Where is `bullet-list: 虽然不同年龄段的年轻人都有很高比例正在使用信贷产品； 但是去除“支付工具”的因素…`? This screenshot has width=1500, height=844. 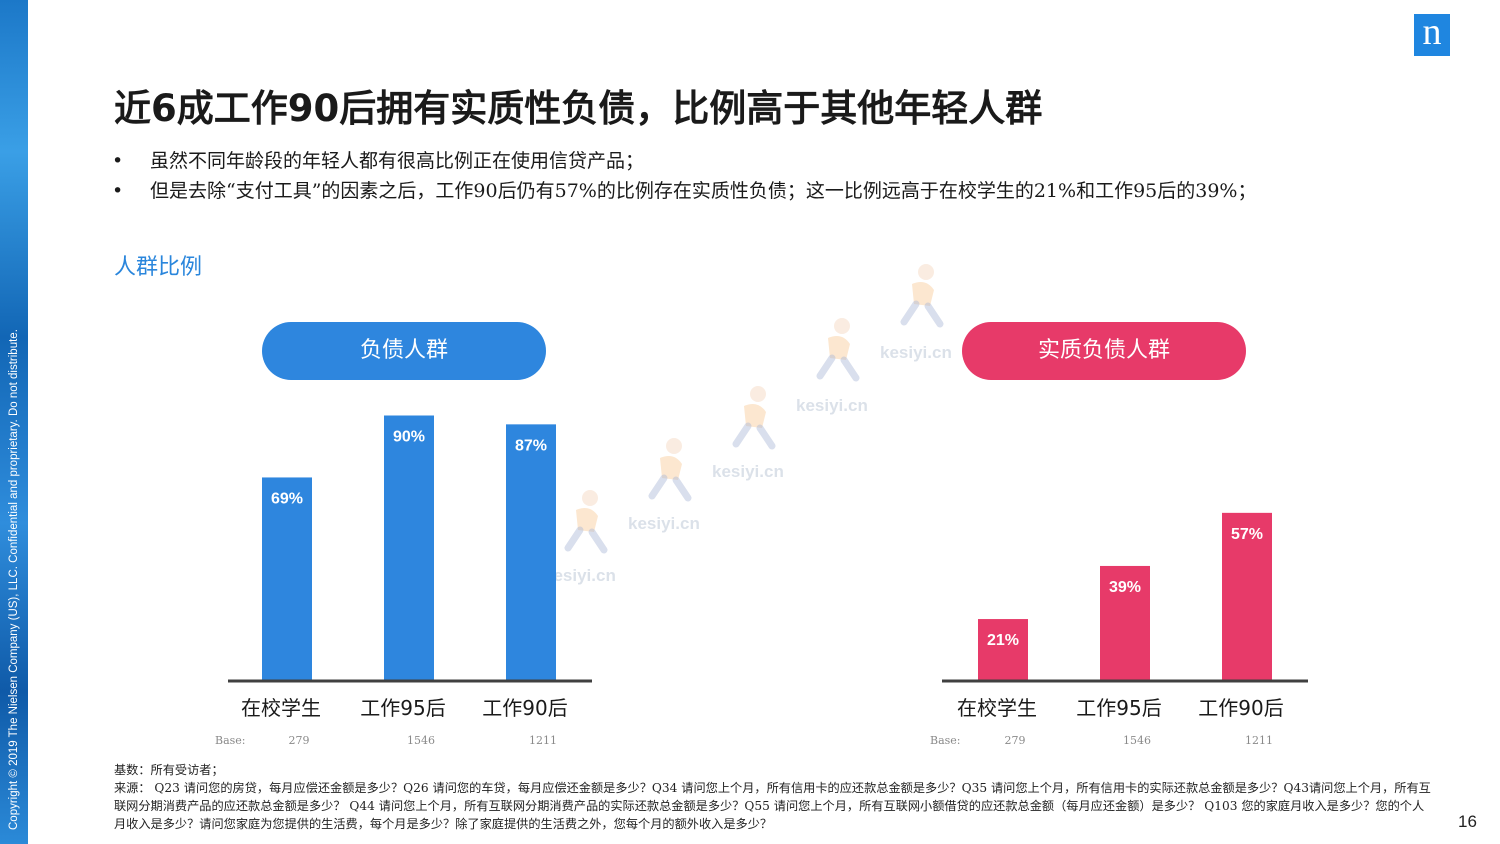 bullet-list: 虽然不同年龄段的年轻人都有很高比例正在使用信贷产品； 但是去除“支付工具”的因素… is located at coordinates (767, 176).